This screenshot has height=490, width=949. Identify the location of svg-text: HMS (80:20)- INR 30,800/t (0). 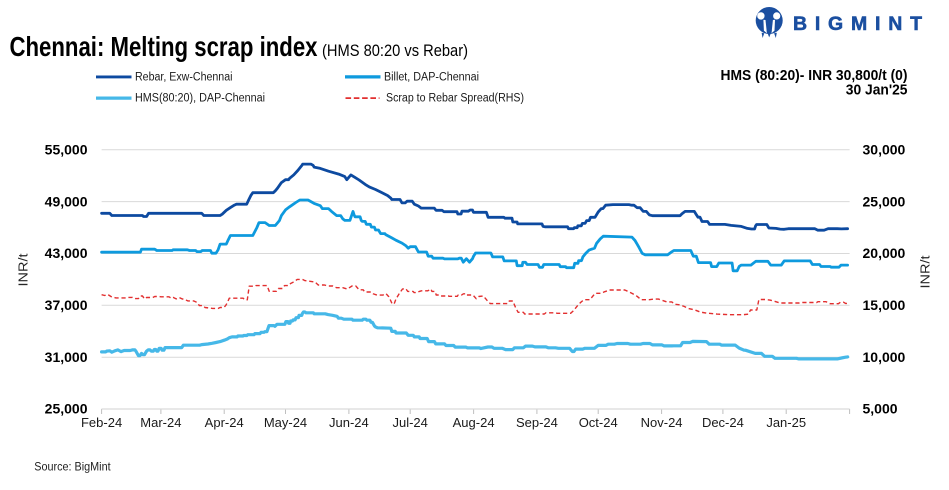
(814, 76).